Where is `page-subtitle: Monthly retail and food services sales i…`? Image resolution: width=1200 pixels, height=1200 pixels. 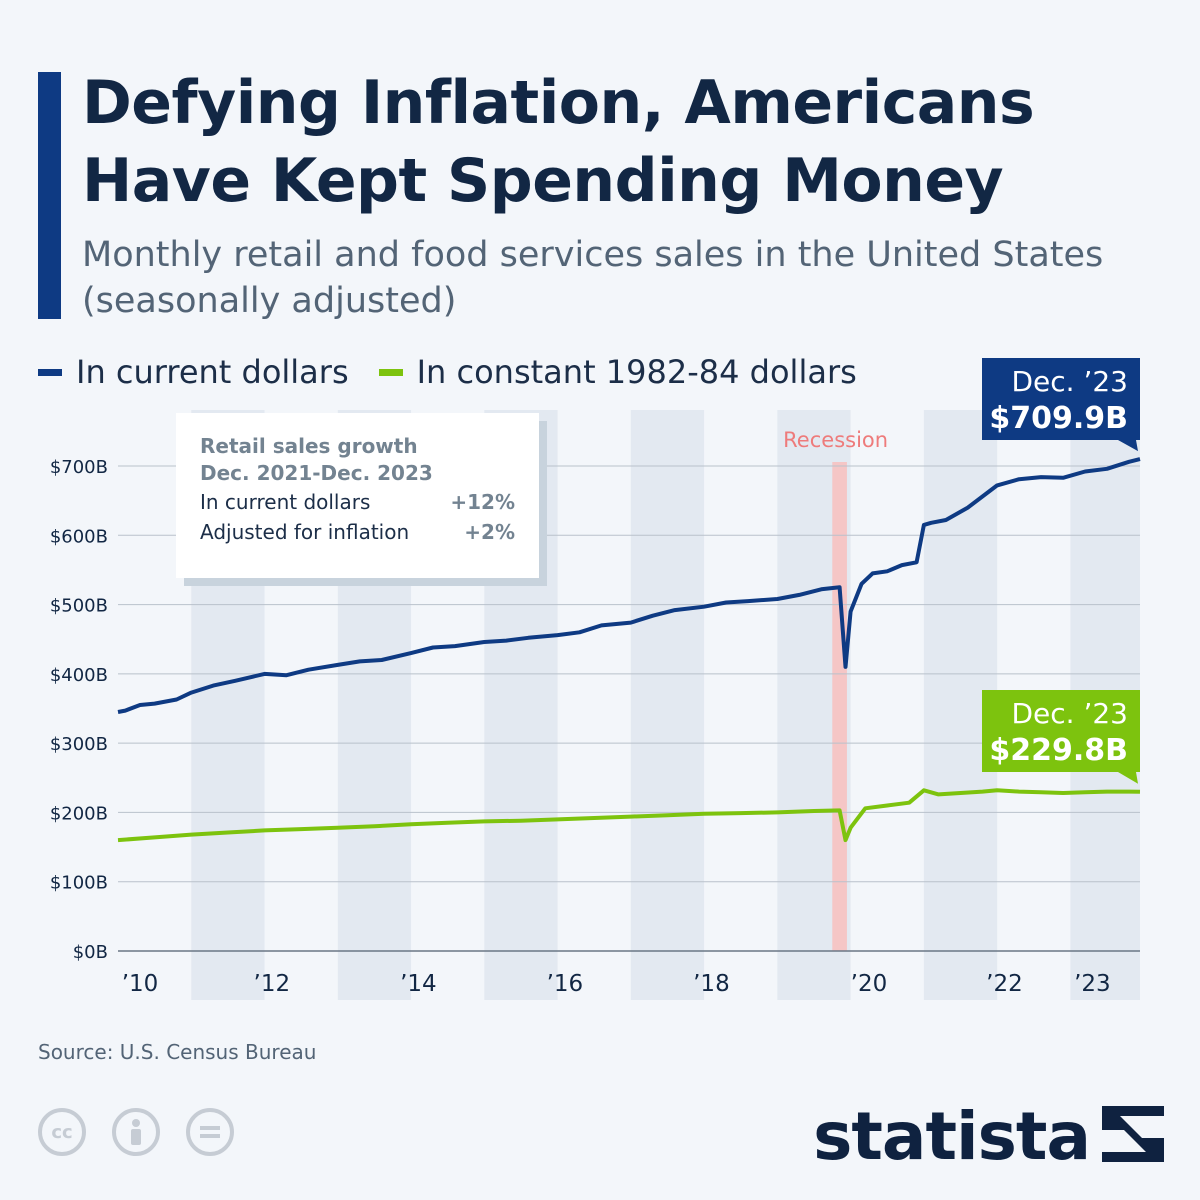 page-subtitle: Monthly retail and food services sales i… is located at coordinates (622, 278).